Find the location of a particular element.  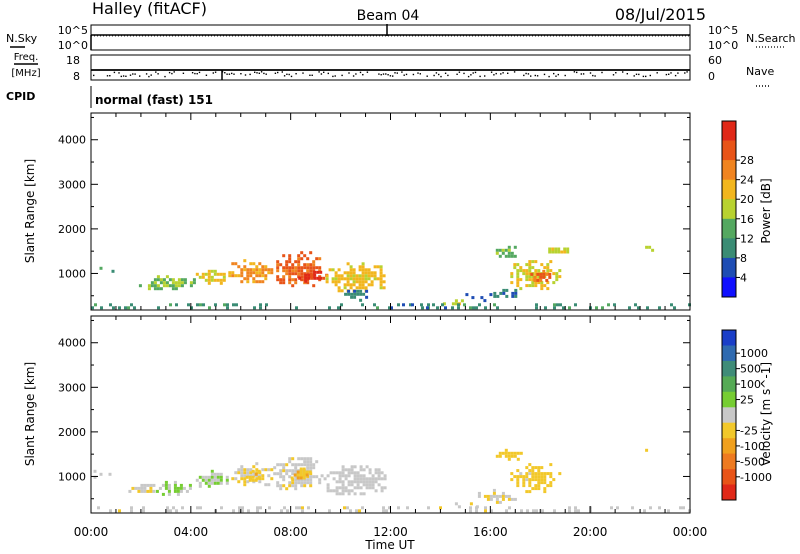

freq-panel-frame is located at coordinates (390, 67).